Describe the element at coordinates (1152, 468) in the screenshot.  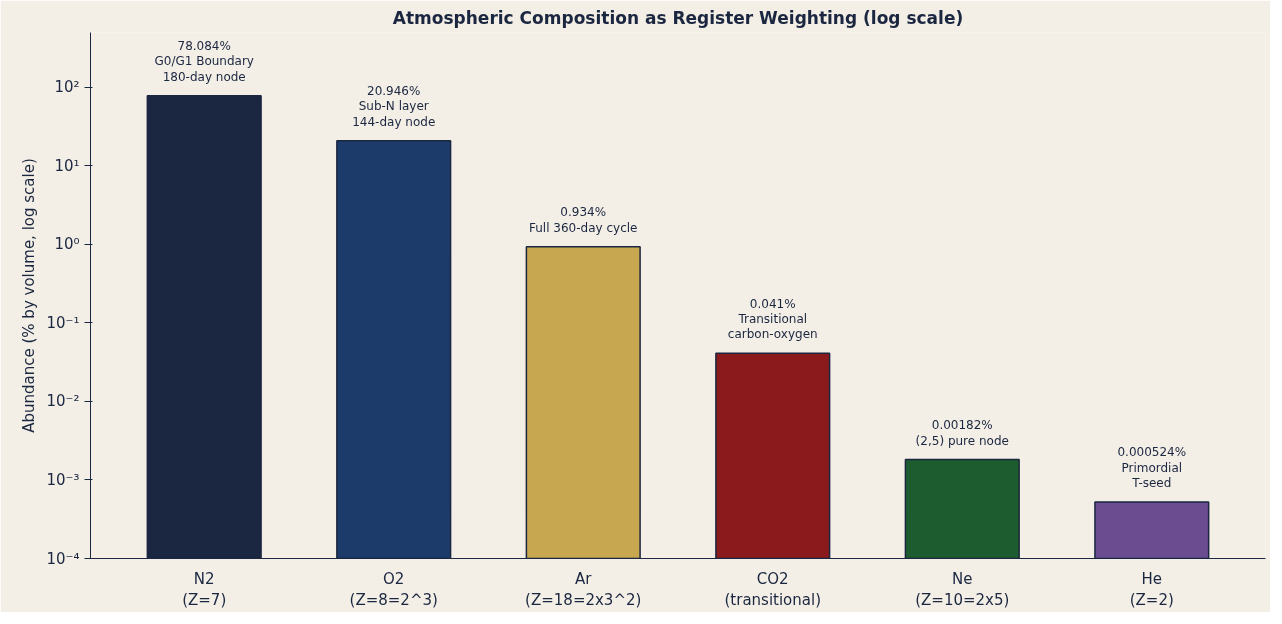
I see `data-label: 0.000524% Primordial T-seed` at that location.